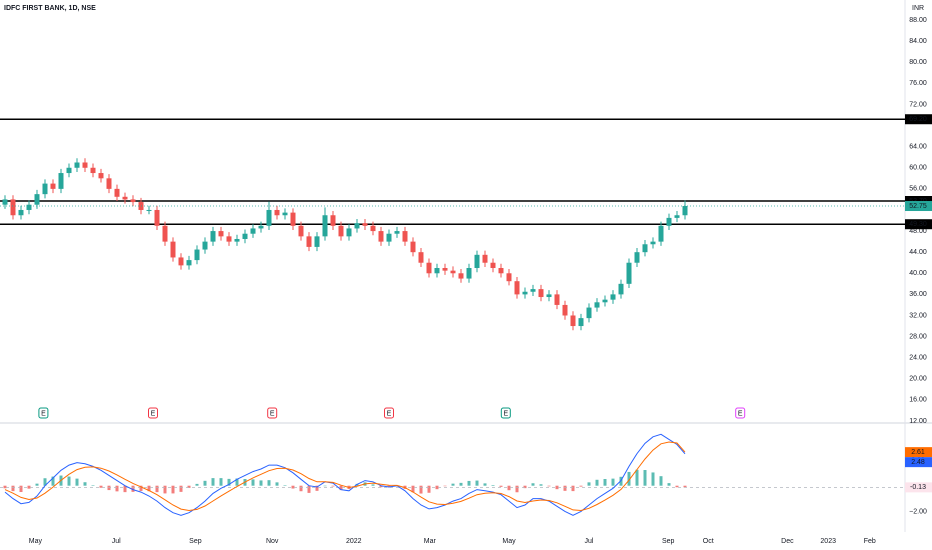 Image resolution: width=932 pixels, height=550 pixels. What do you see at coordinates (918, 168) in the screenshot?
I see `y-tick-label: 60.00` at bounding box center [918, 168].